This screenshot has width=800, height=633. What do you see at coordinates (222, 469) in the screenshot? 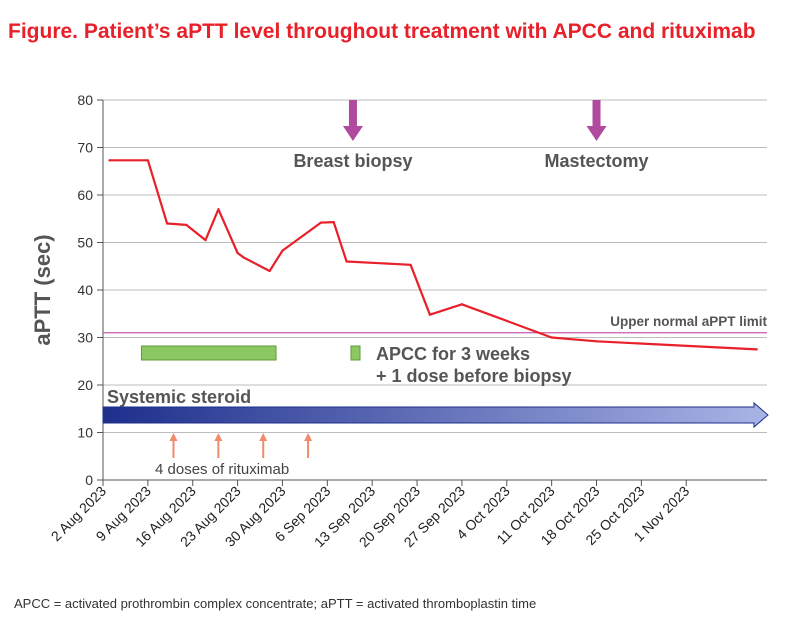
I see `rituximab-label: 4 doses of rituximab` at bounding box center [222, 469].